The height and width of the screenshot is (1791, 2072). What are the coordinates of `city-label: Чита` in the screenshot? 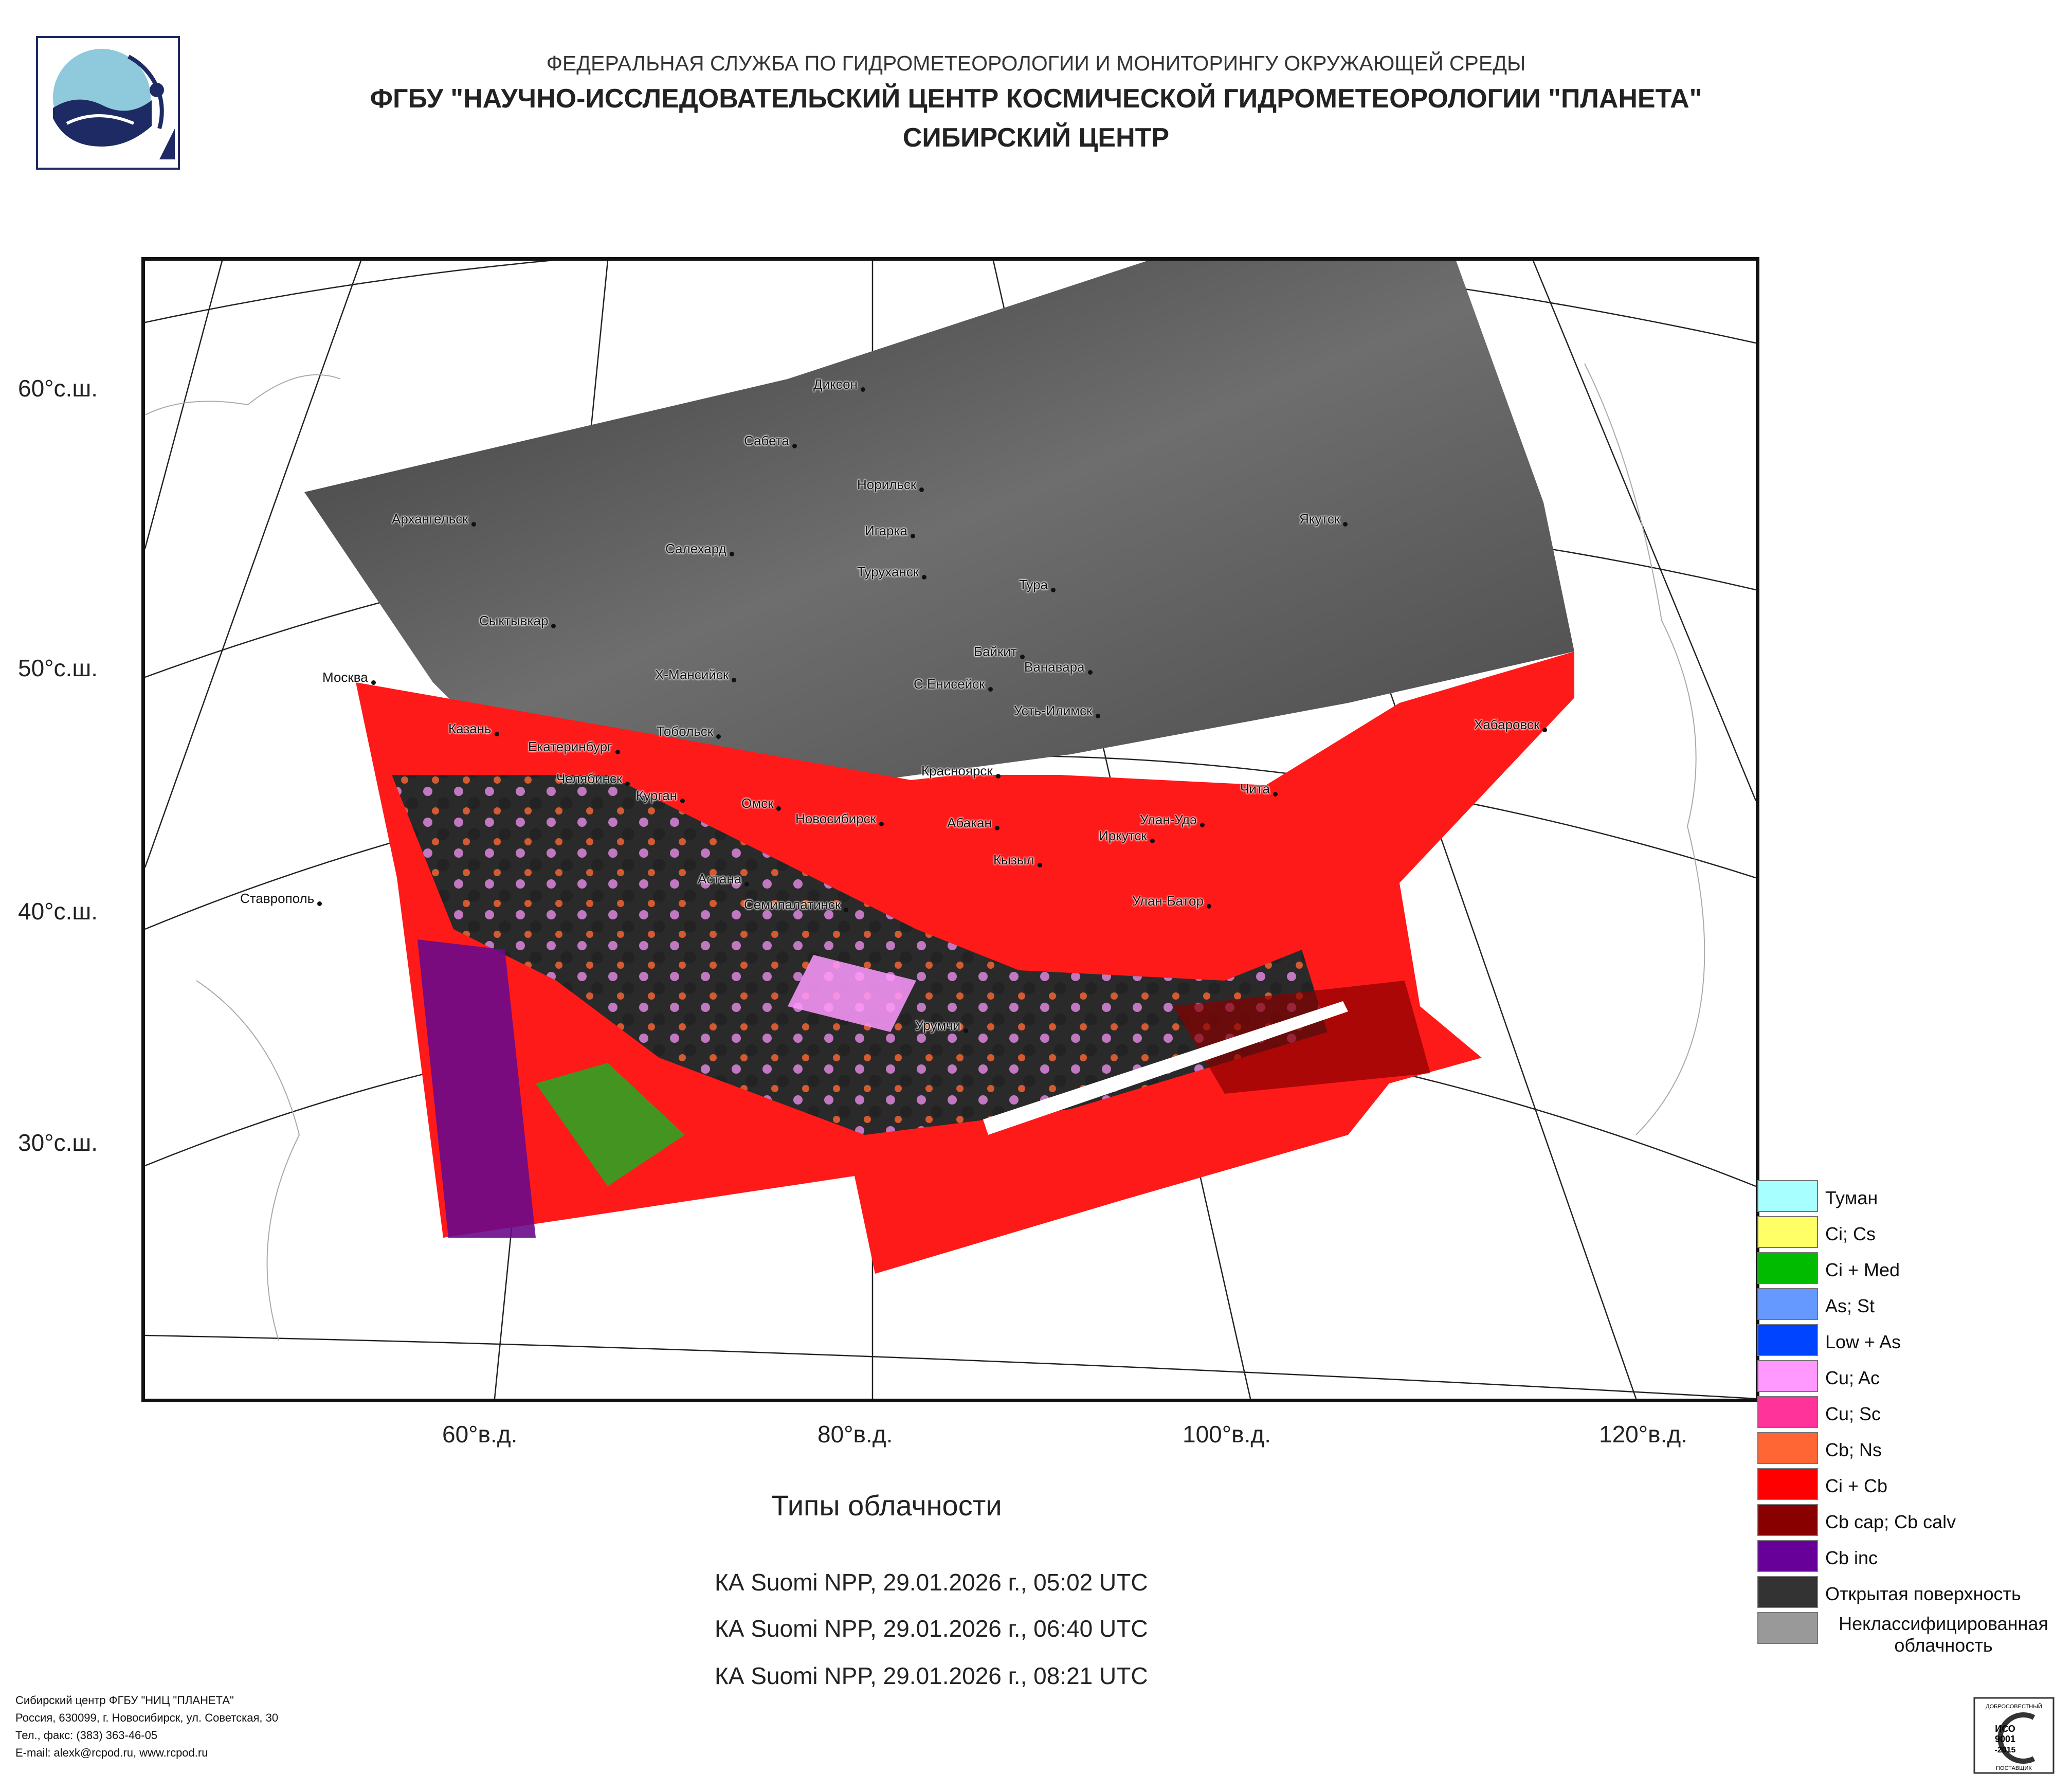 It's located at (1259, 789).